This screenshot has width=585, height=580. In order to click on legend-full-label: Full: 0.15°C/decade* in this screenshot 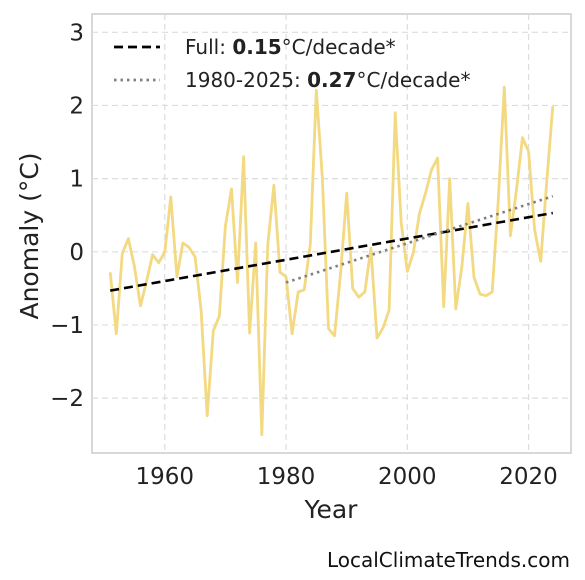, I will do `click(290, 47)`.